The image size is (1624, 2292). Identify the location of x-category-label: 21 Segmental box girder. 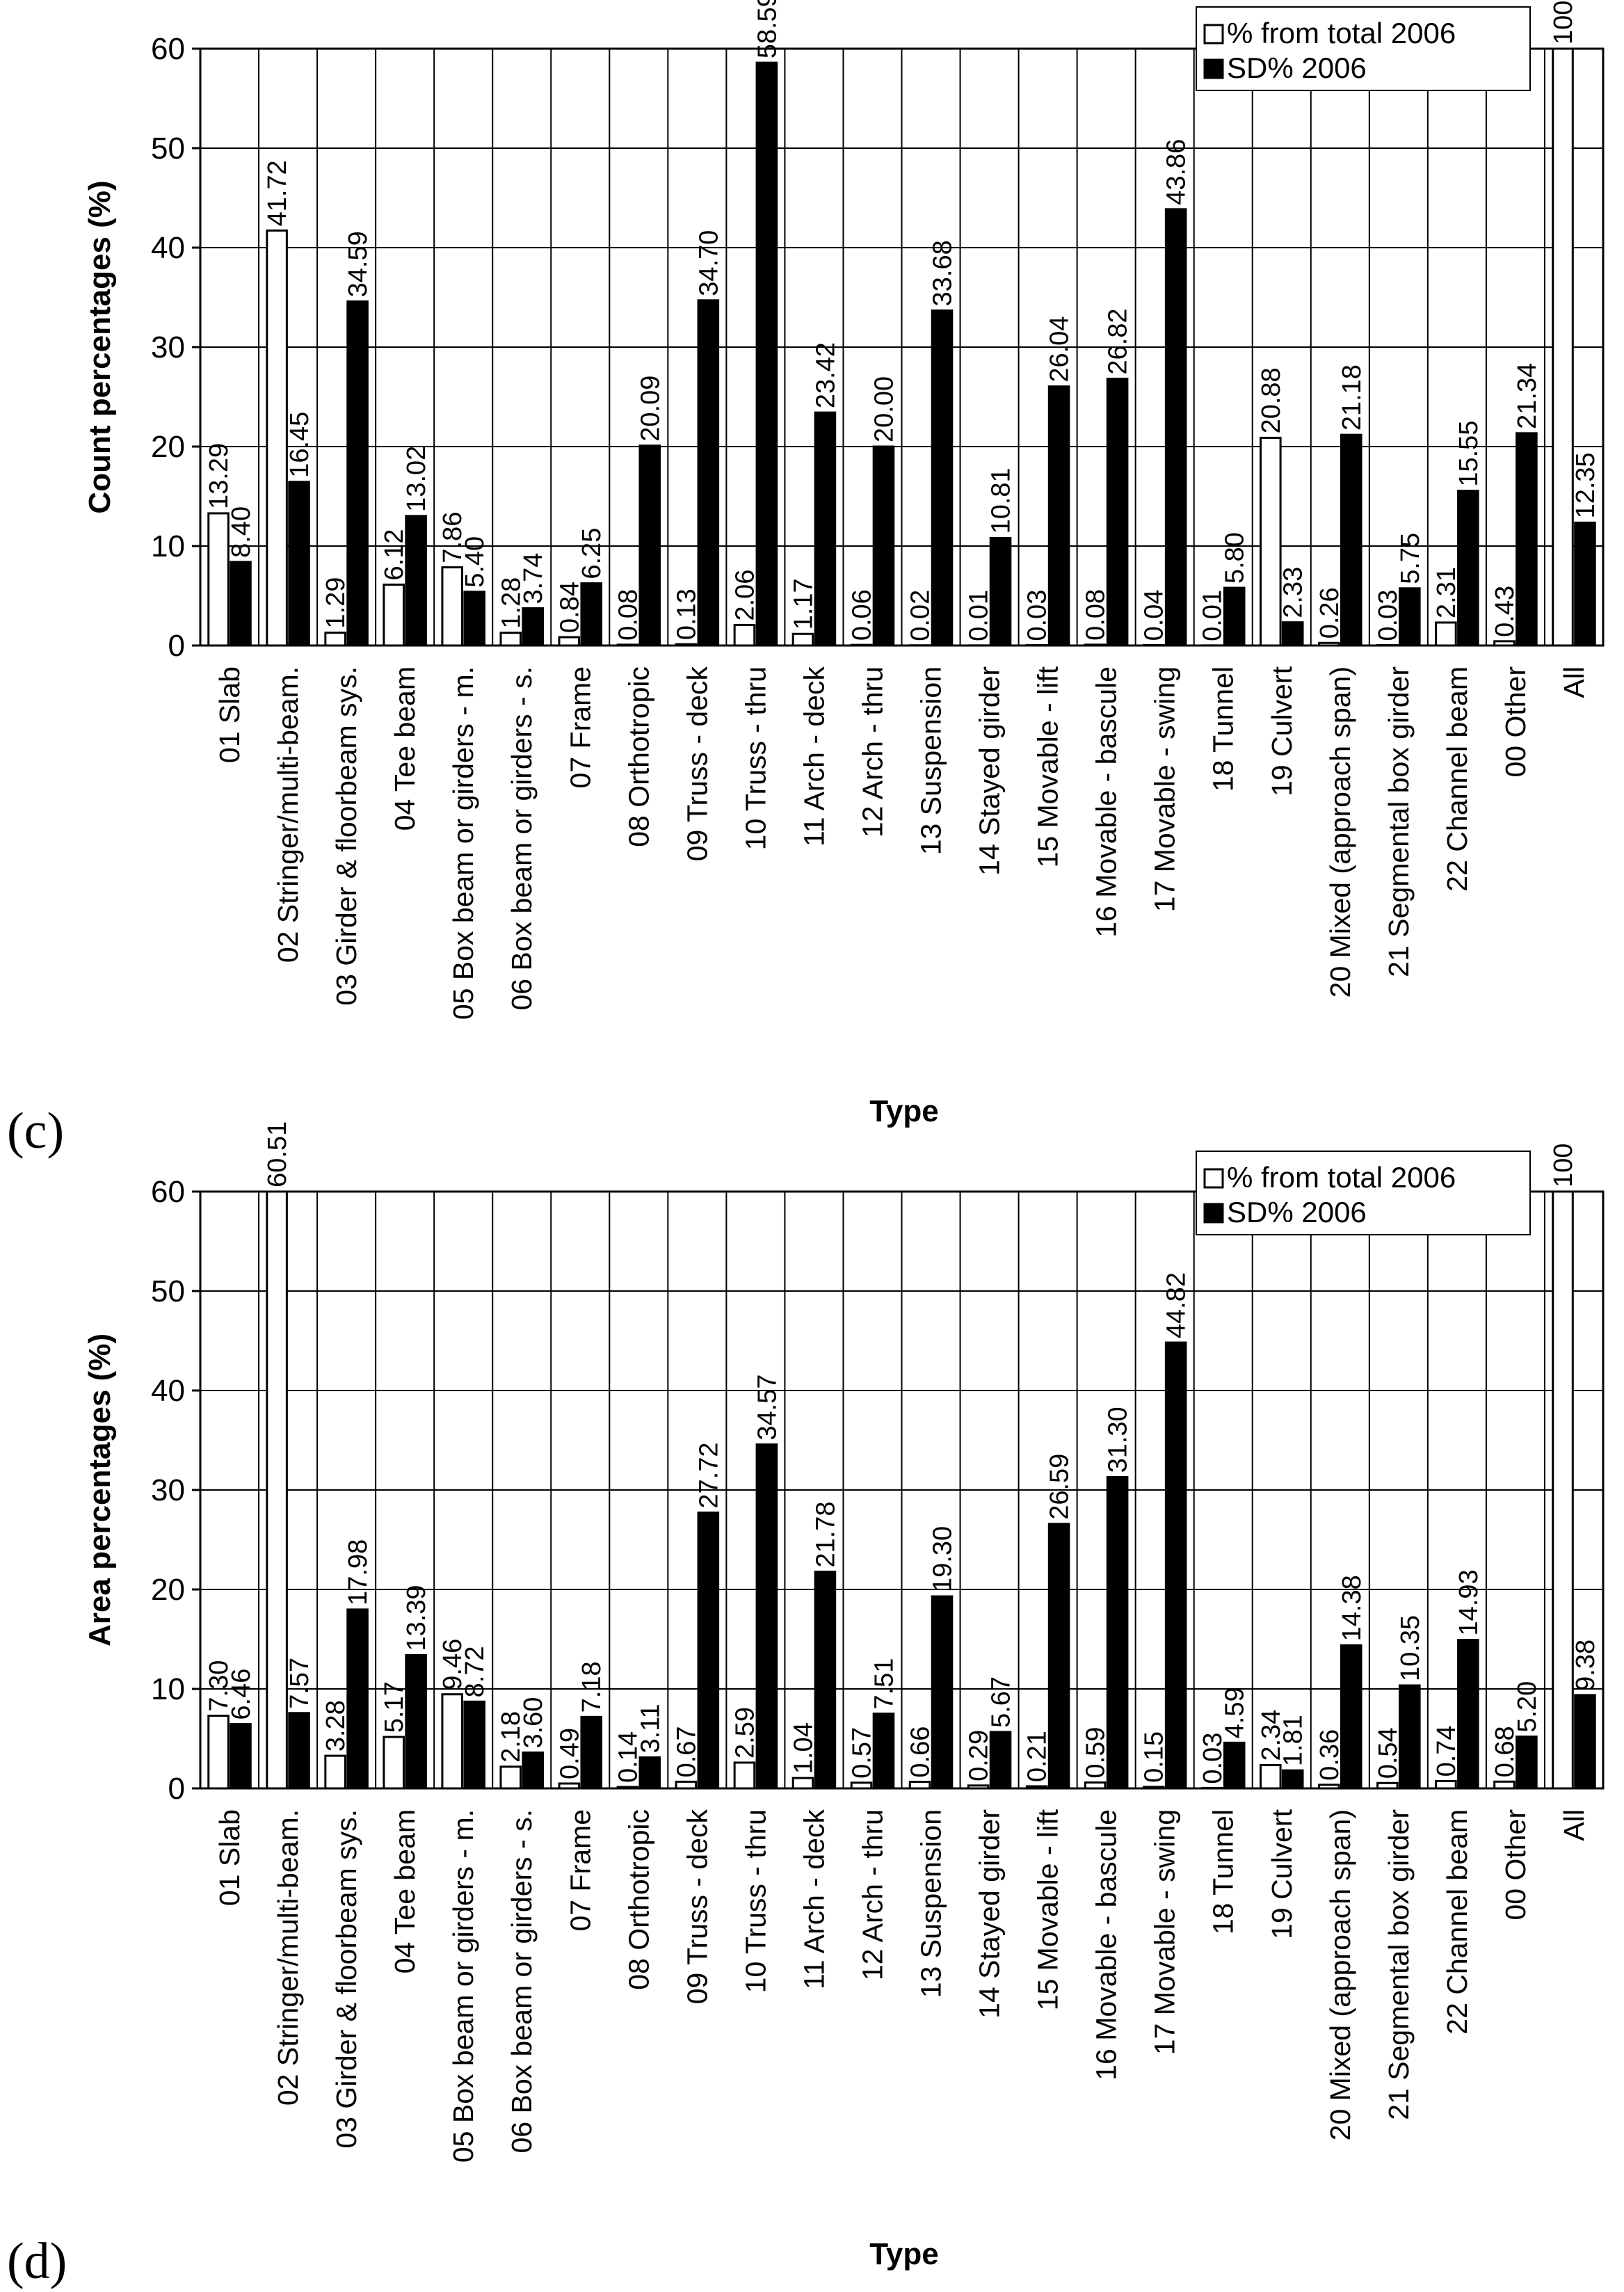
(1399, 821).